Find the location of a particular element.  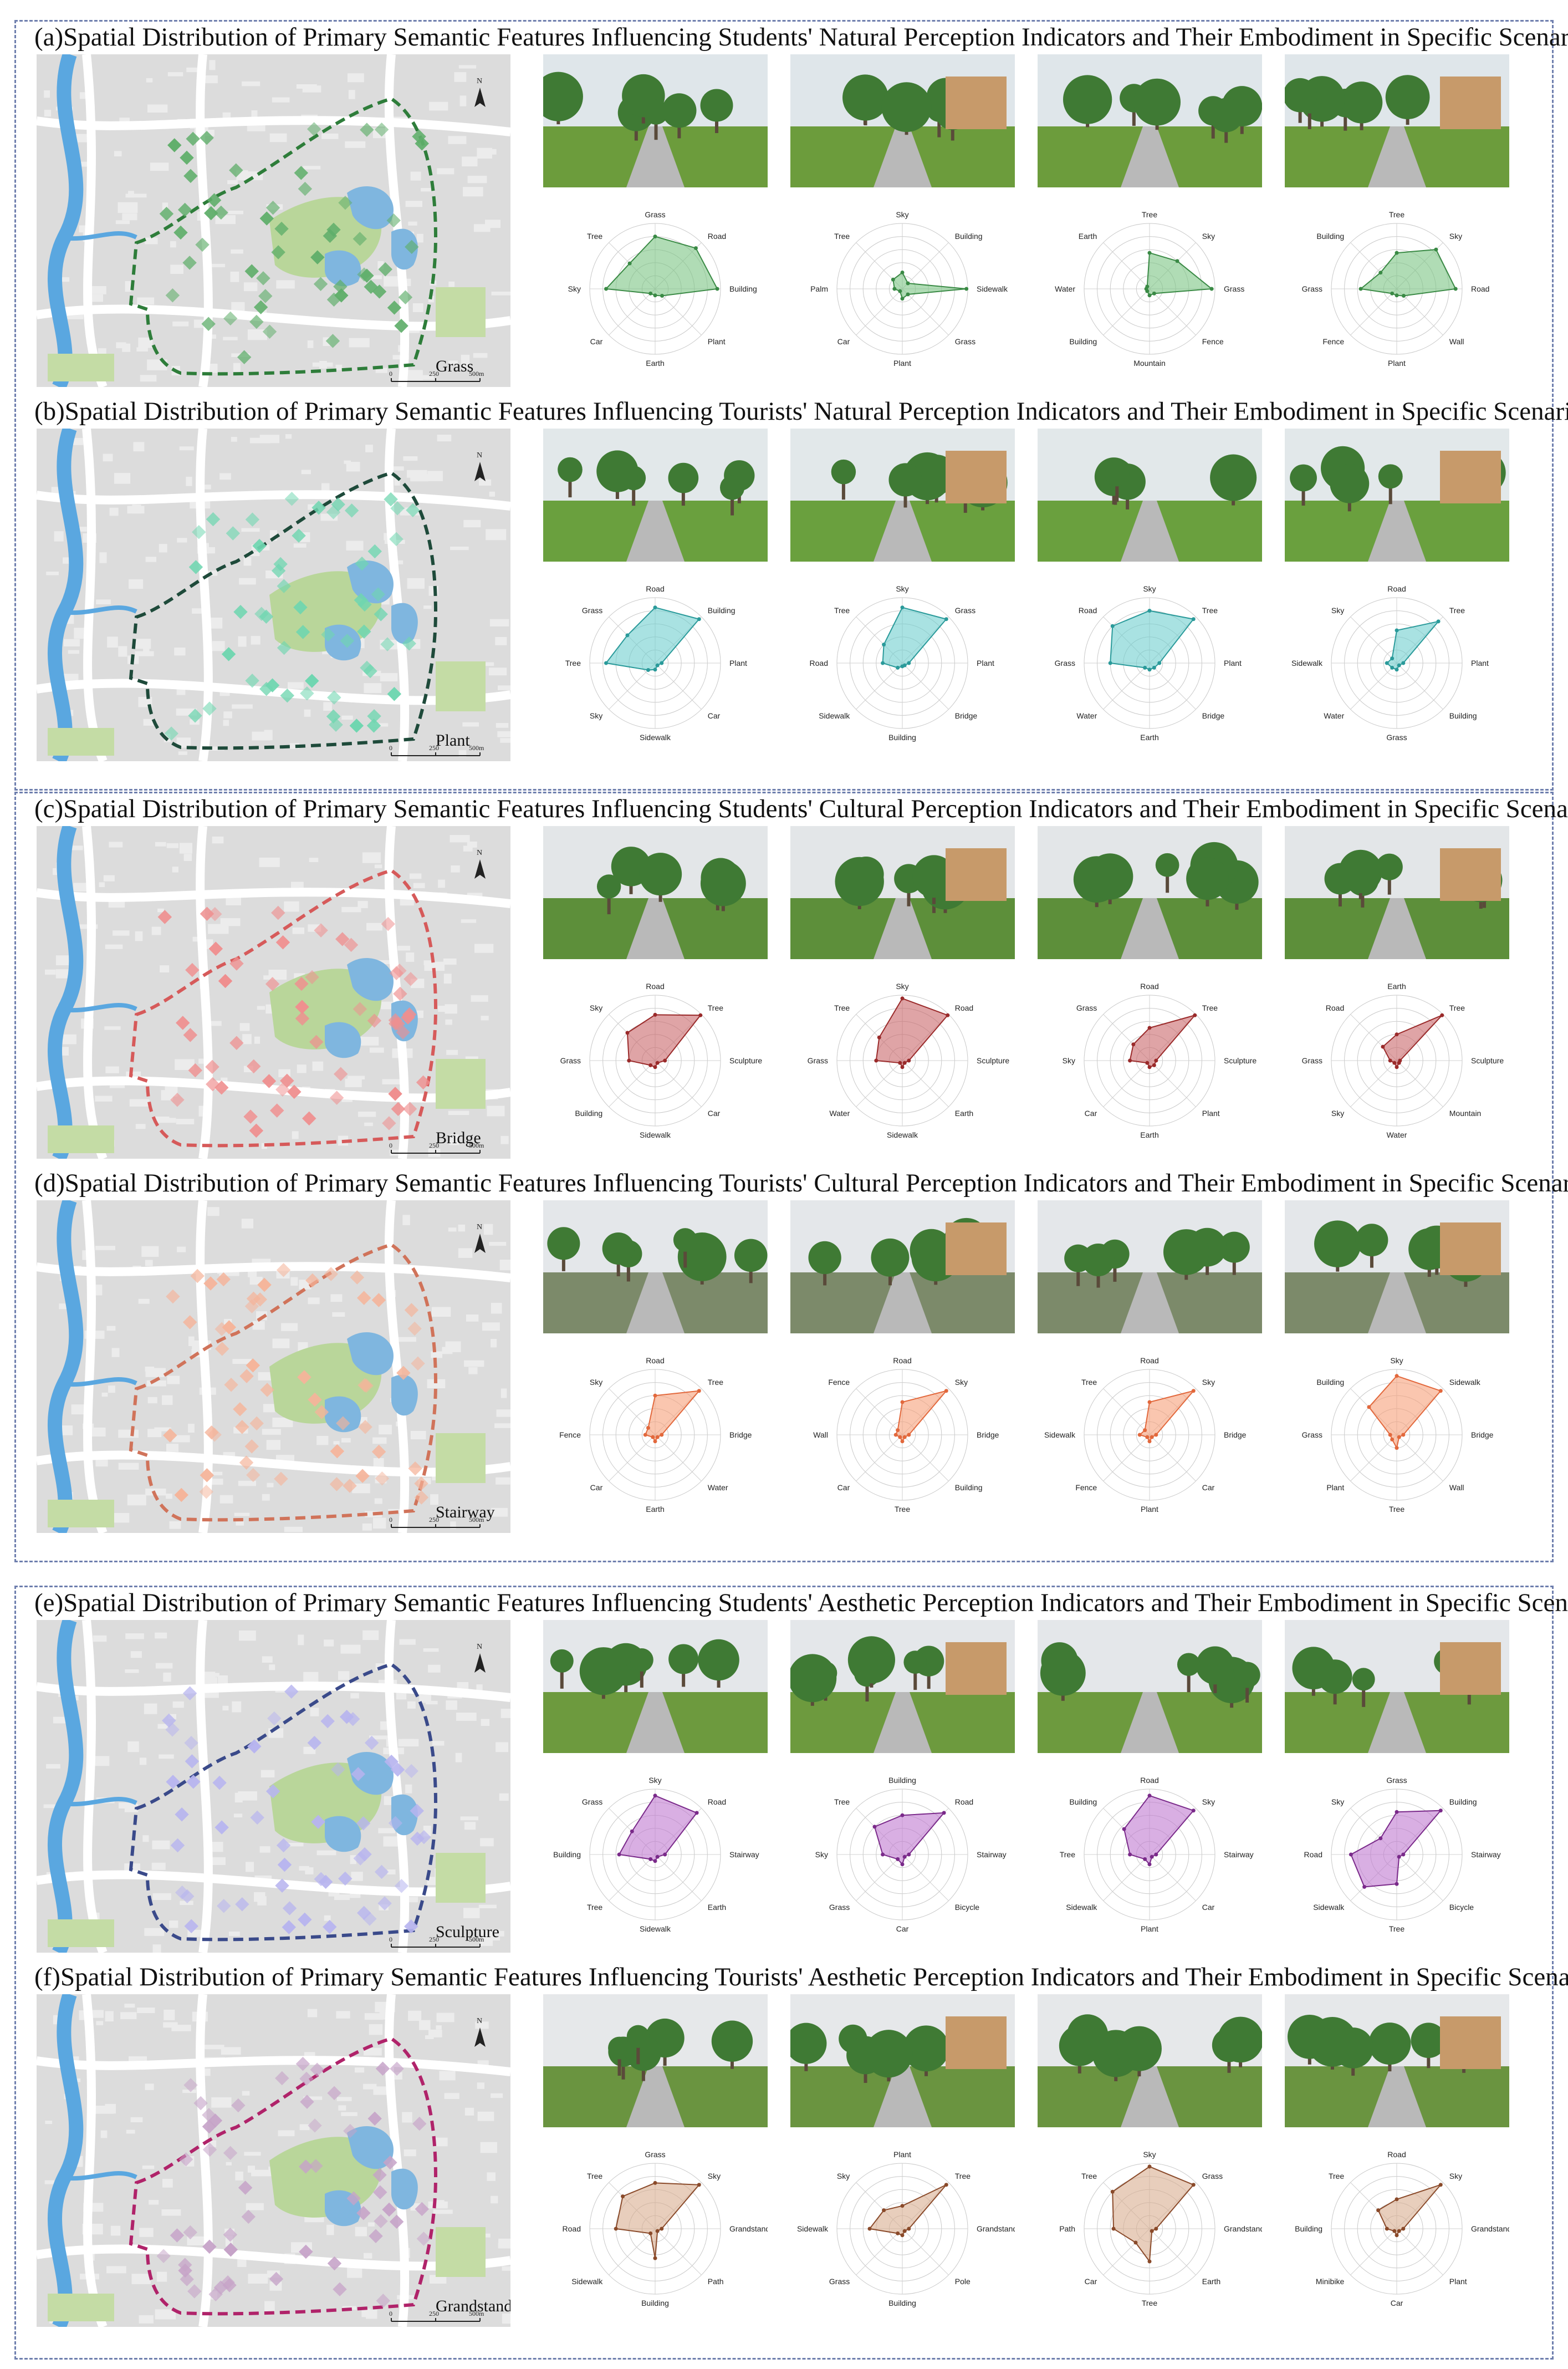

map-canvas: N Bridge 0 250 500m is located at coordinates (274, 992).